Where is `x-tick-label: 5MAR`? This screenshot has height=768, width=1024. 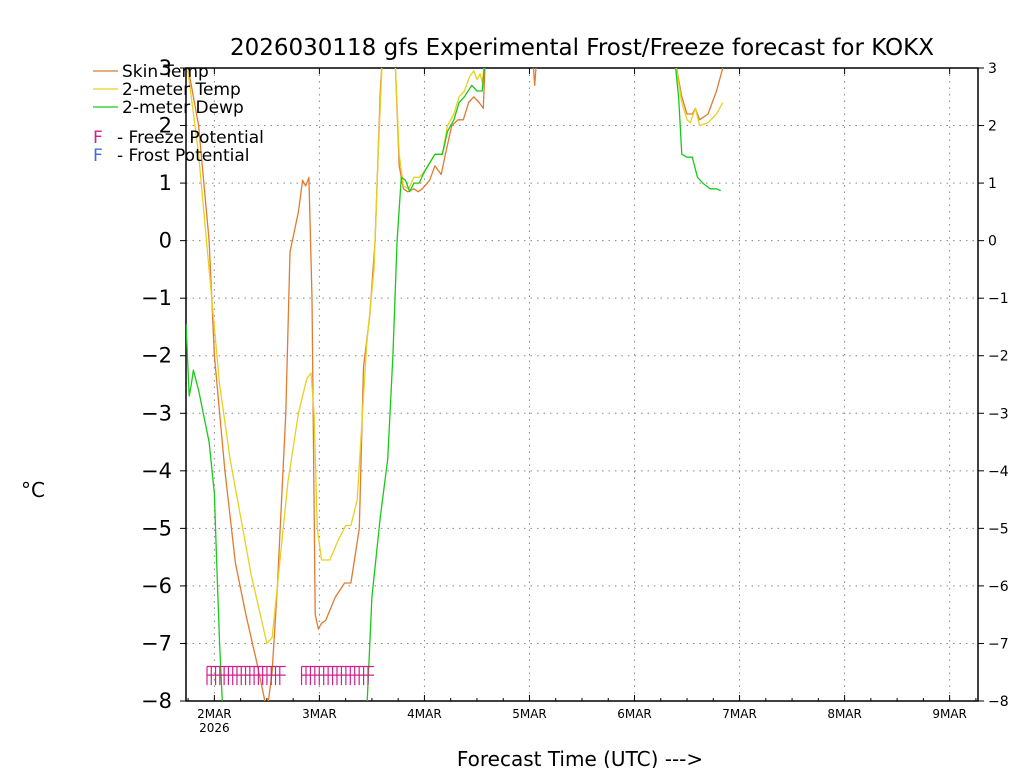
x-tick-label: 5MAR is located at coordinates (529, 714).